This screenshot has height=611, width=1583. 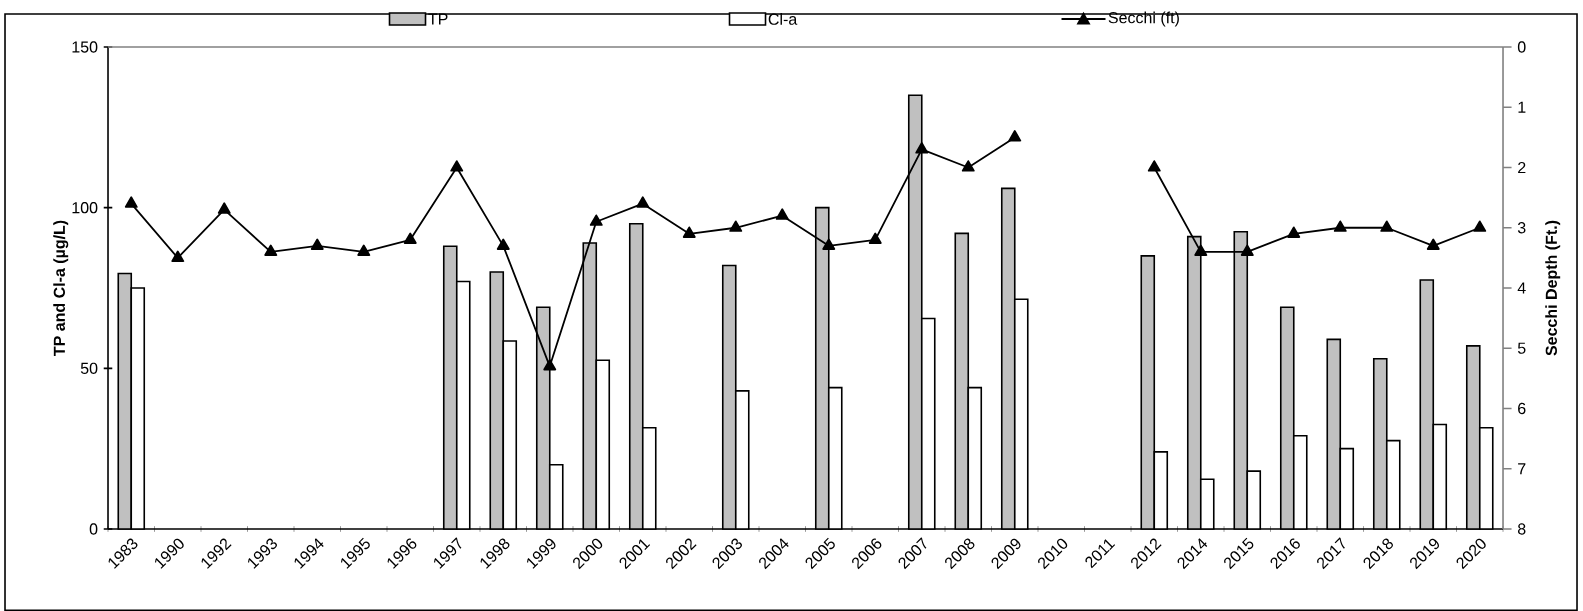 I want to click on y2-tick-label: 3, so click(x=1521, y=228).